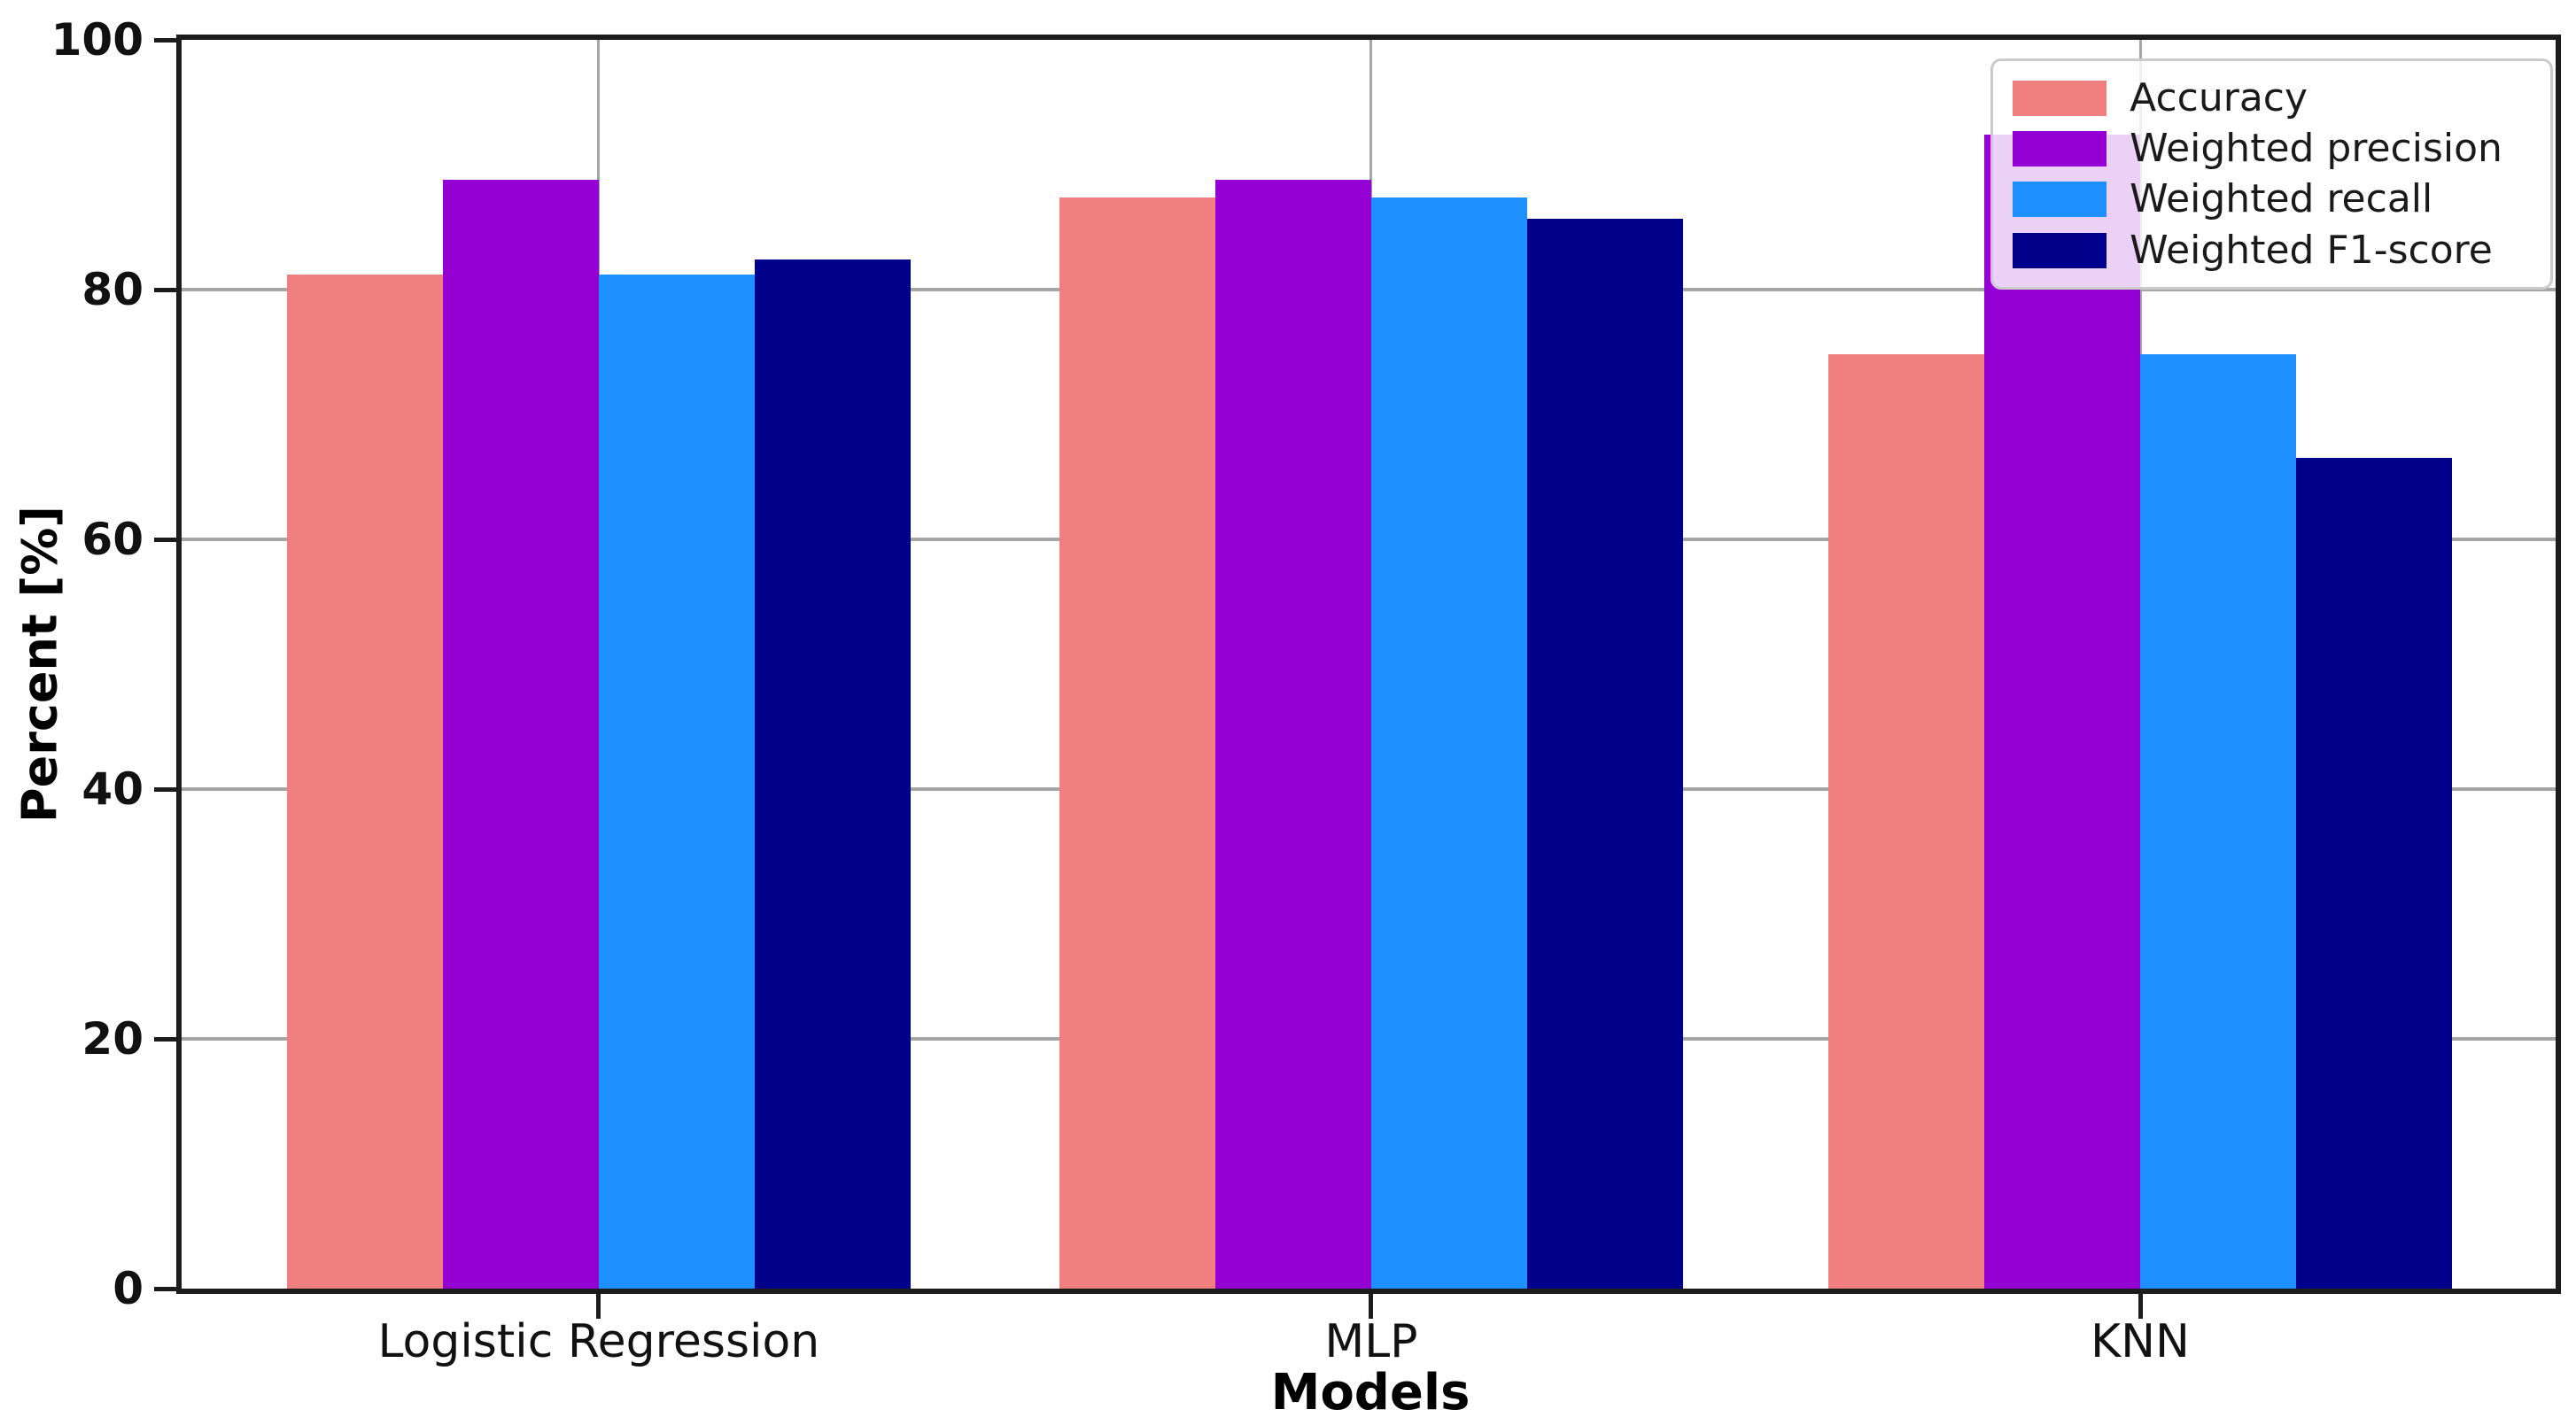  Describe the element at coordinates (1371, 1341) in the screenshot. I see `x-tick-label-mlp: MLP` at that location.